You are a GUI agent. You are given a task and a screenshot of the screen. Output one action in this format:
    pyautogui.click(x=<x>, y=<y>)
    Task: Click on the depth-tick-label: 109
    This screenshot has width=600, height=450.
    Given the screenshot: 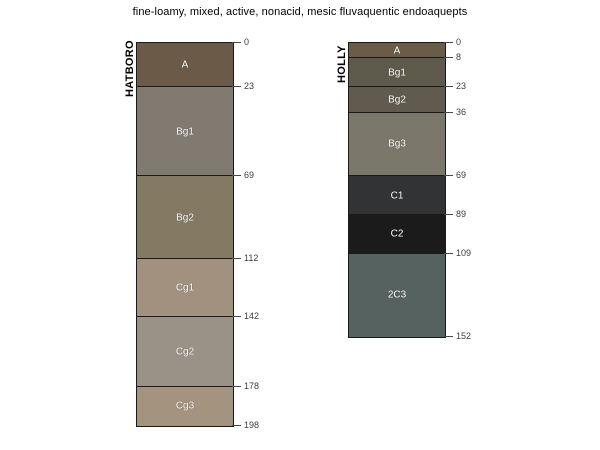 What is the action you would take?
    pyautogui.click(x=464, y=252)
    